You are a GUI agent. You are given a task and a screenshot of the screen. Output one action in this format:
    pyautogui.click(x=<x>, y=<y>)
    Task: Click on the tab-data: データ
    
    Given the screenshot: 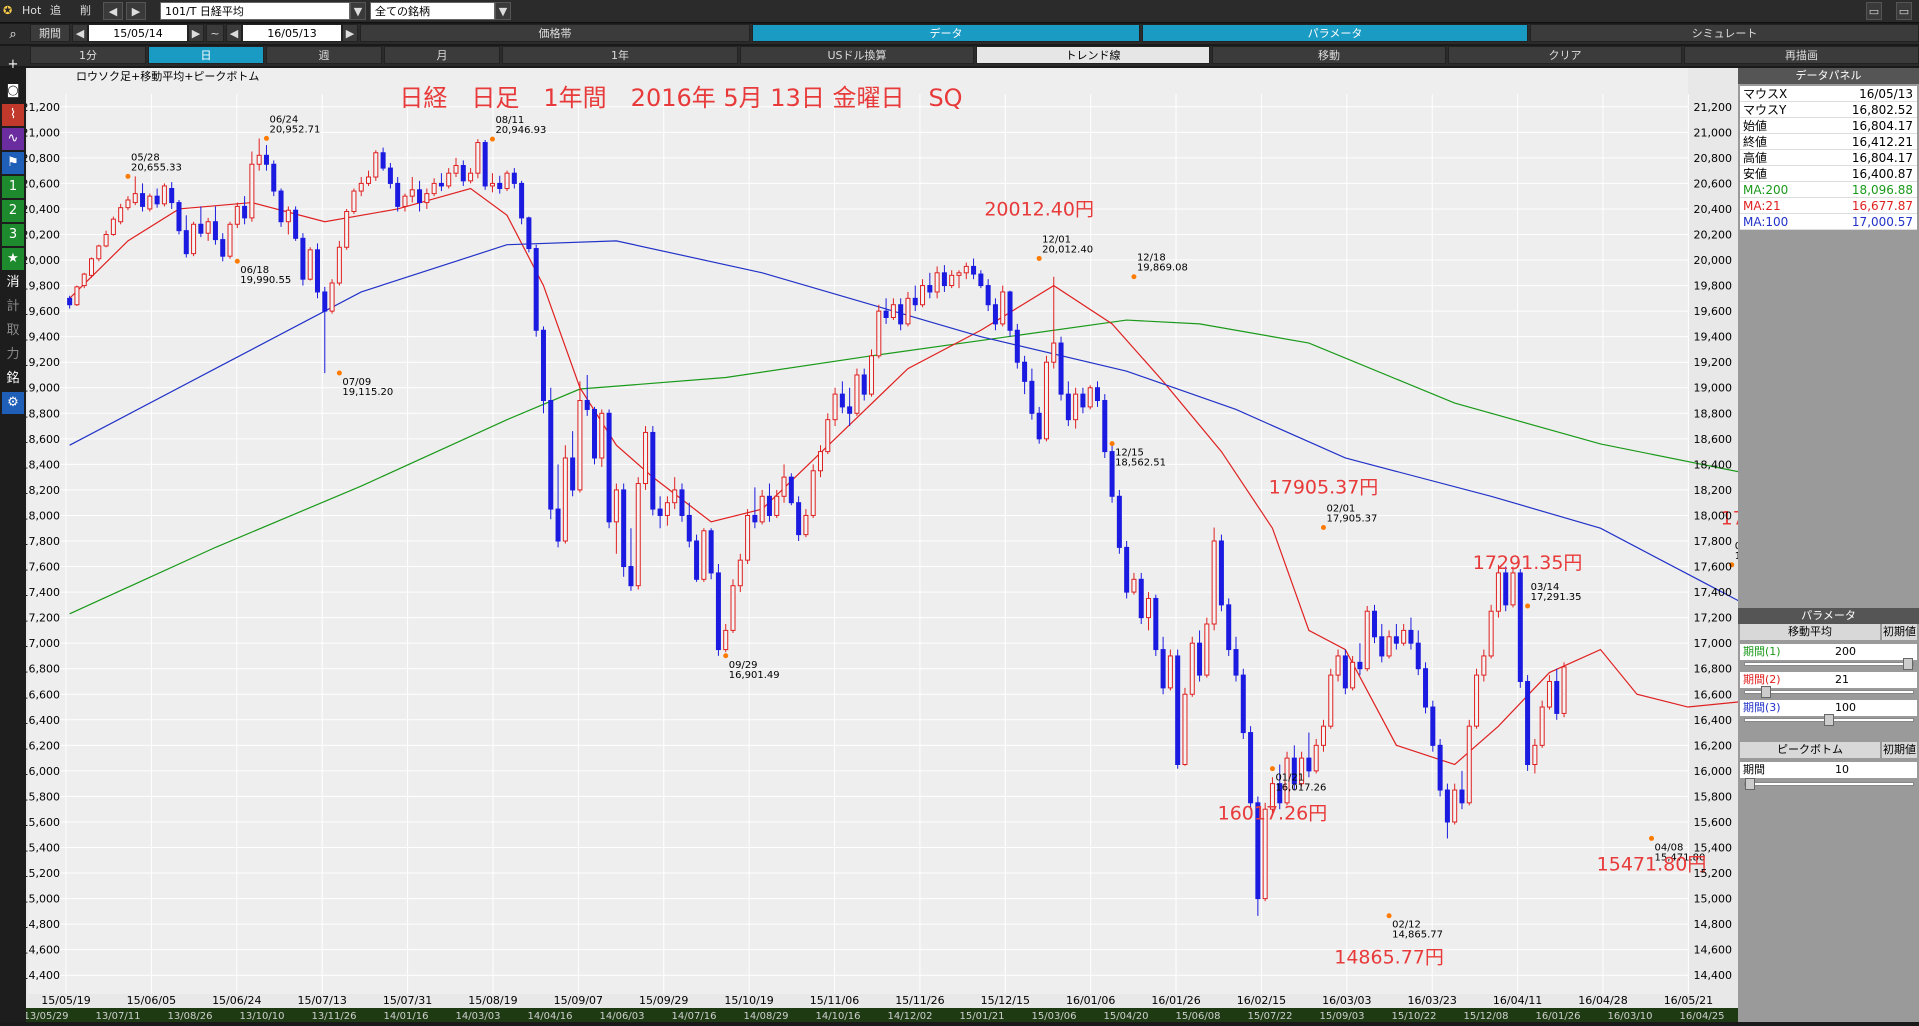 What is the action you would take?
    pyautogui.click(x=946, y=33)
    